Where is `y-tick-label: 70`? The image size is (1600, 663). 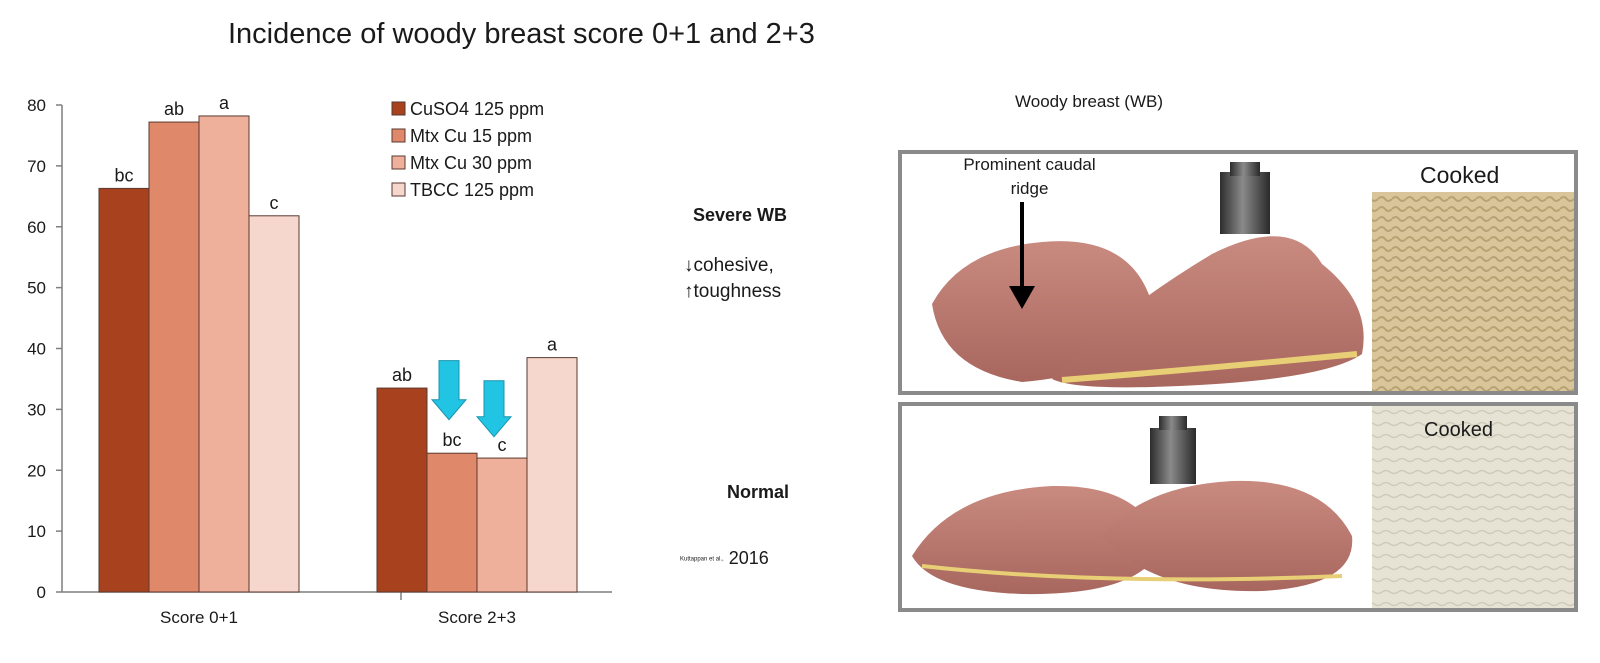 y-tick-label: 70 is located at coordinates (36, 166).